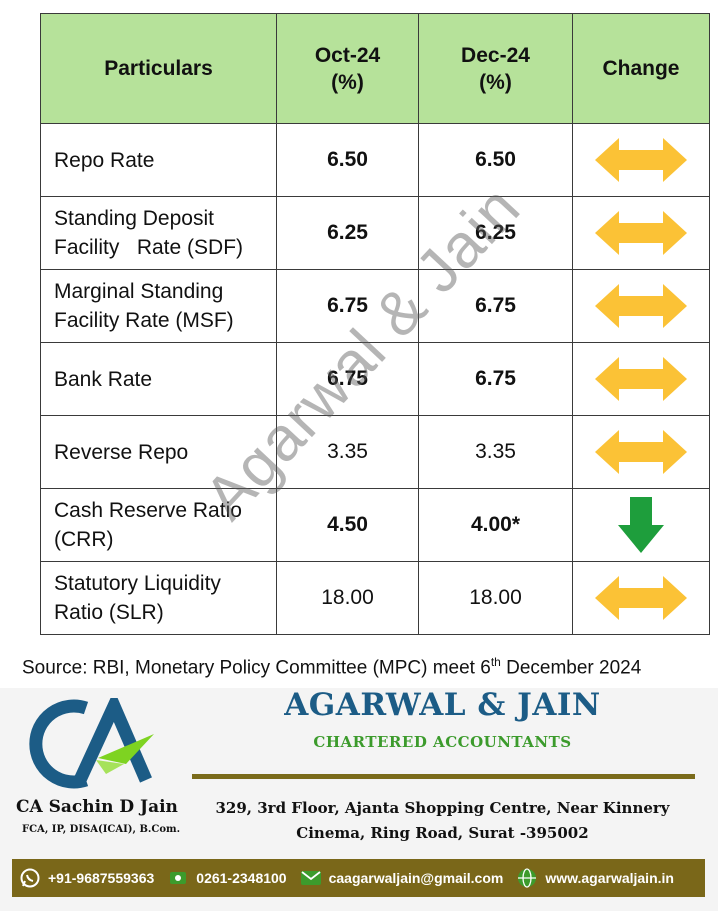  Describe the element at coordinates (104, 160) in the screenshot. I see `row-label-line1: Repo Rate` at that location.